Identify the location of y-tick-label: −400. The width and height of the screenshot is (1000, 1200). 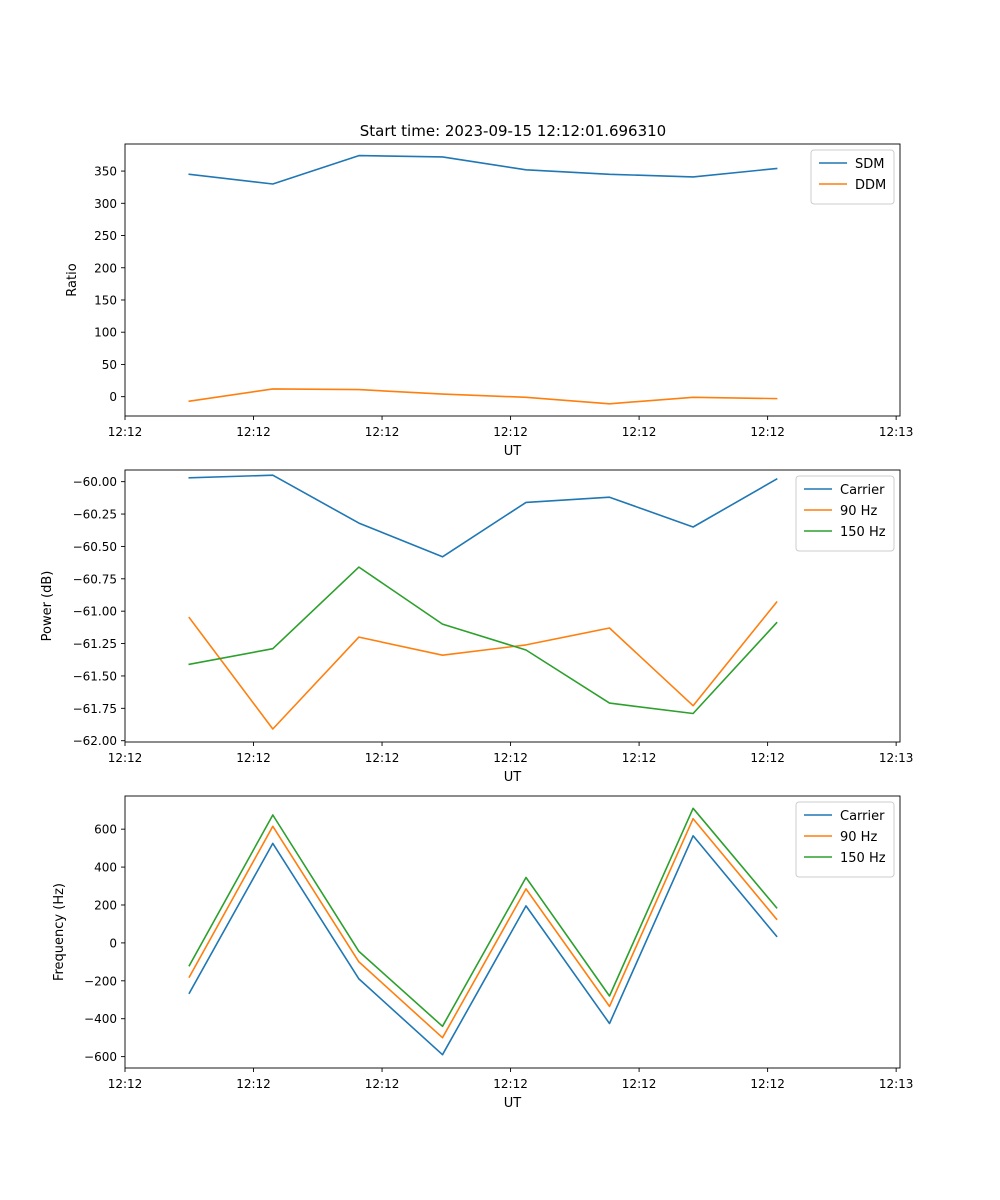
(100, 1019).